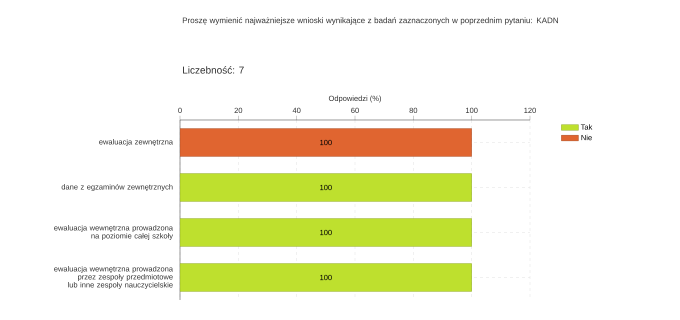  What do you see at coordinates (213, 70) in the screenshot?
I see `chart-subtitle: Liczebność: 7` at bounding box center [213, 70].